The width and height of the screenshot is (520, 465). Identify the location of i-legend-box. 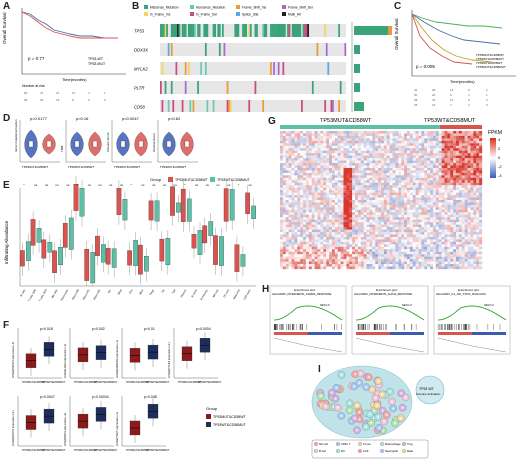
(370, 449).